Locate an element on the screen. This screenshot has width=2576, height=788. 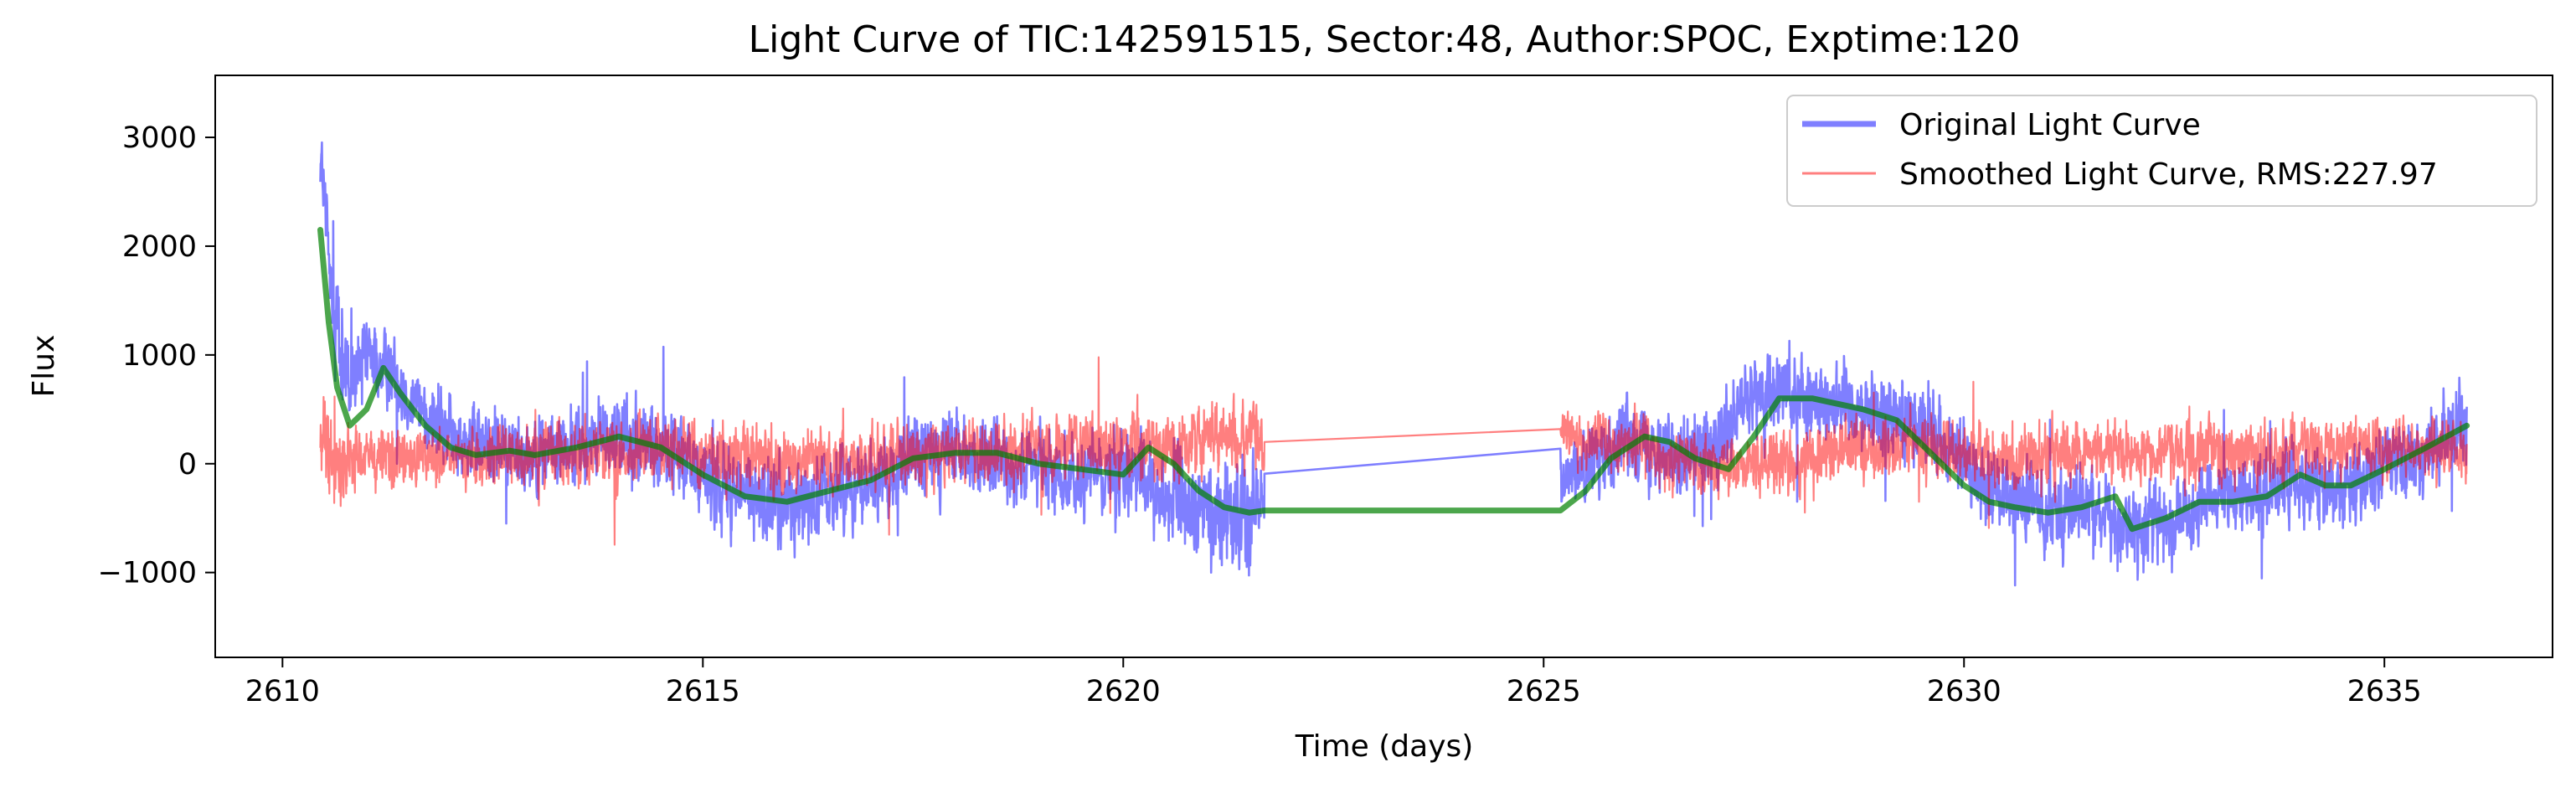
x-axis-label: Time (days) is located at coordinates (1384, 746).